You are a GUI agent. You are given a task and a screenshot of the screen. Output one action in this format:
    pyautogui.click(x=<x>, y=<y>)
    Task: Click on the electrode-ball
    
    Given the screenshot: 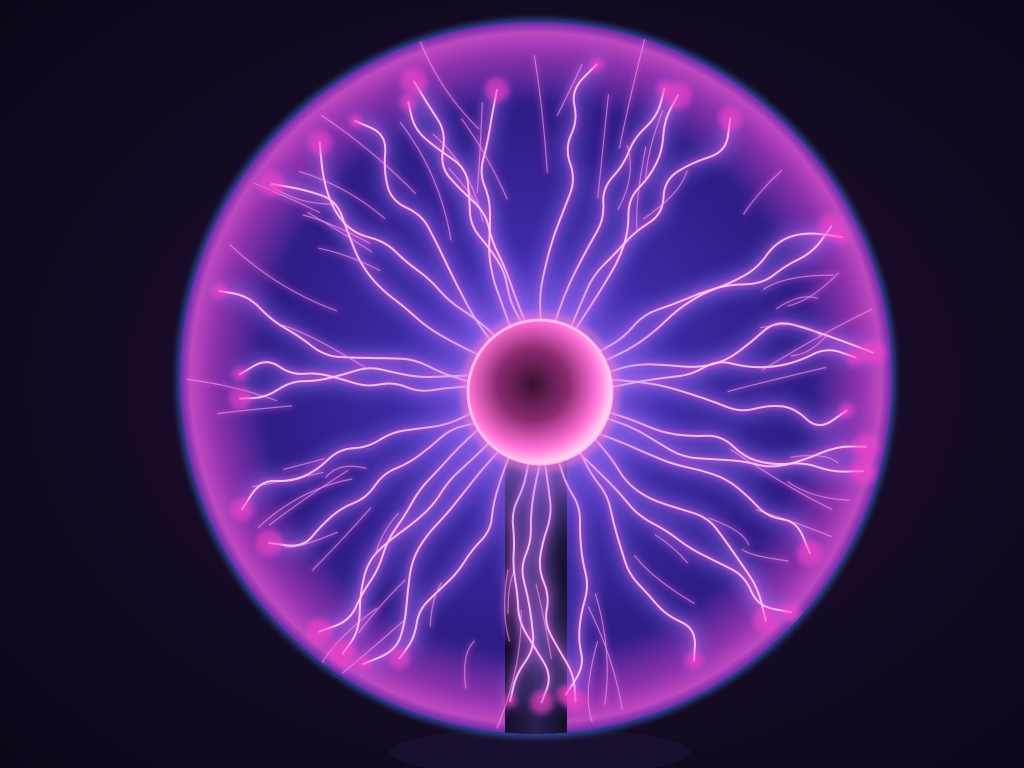 What is the action you would take?
    pyautogui.click(x=540, y=392)
    